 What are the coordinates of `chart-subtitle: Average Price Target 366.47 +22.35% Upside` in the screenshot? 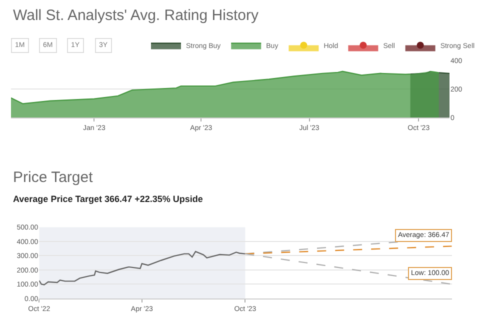 It's located at (108, 199).